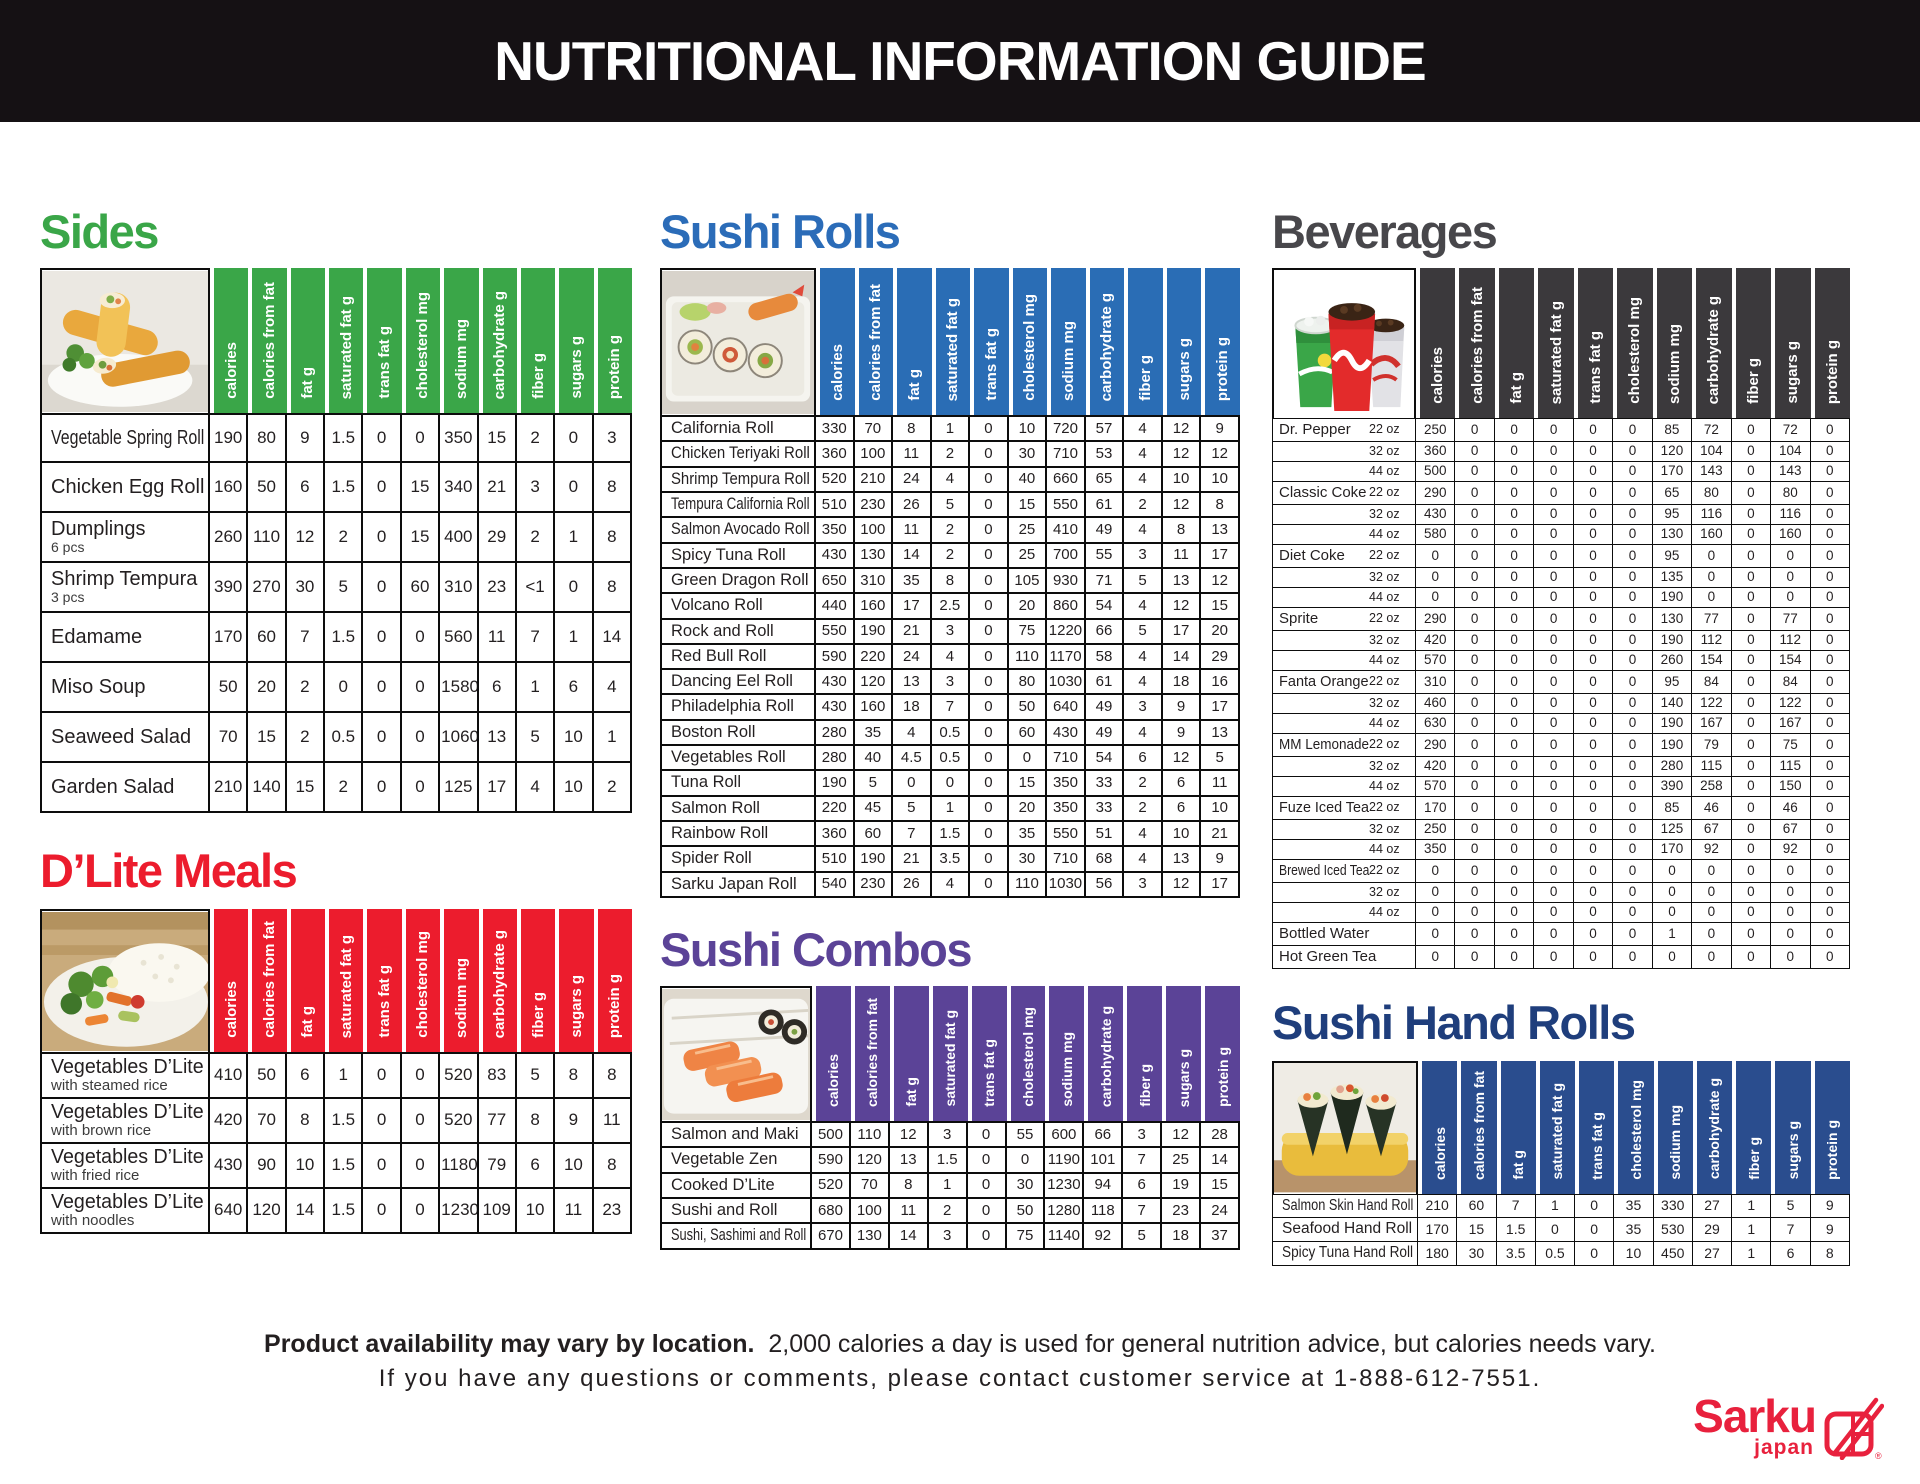 This screenshot has height=1484, width=1920. I want to click on nutrition-value: 18, so click(1182, 1237).